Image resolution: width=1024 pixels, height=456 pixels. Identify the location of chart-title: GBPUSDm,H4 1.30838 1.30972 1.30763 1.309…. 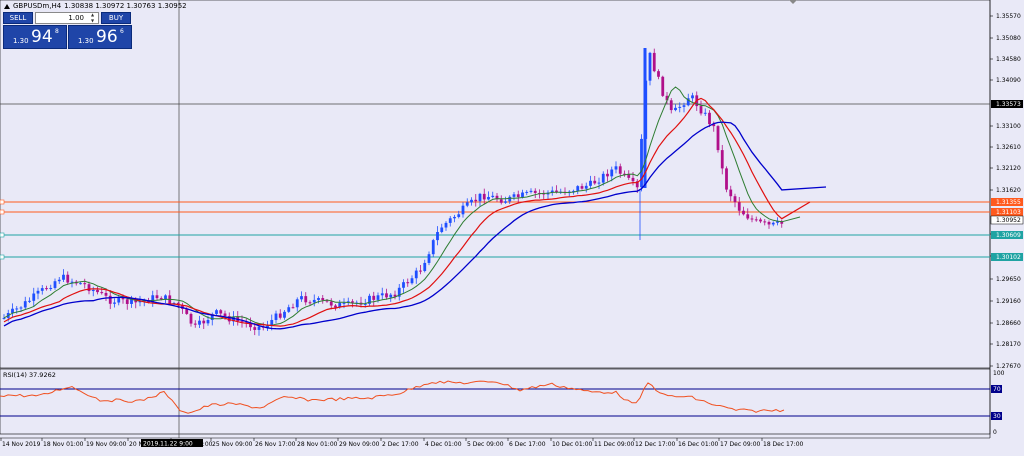
(95, 6).